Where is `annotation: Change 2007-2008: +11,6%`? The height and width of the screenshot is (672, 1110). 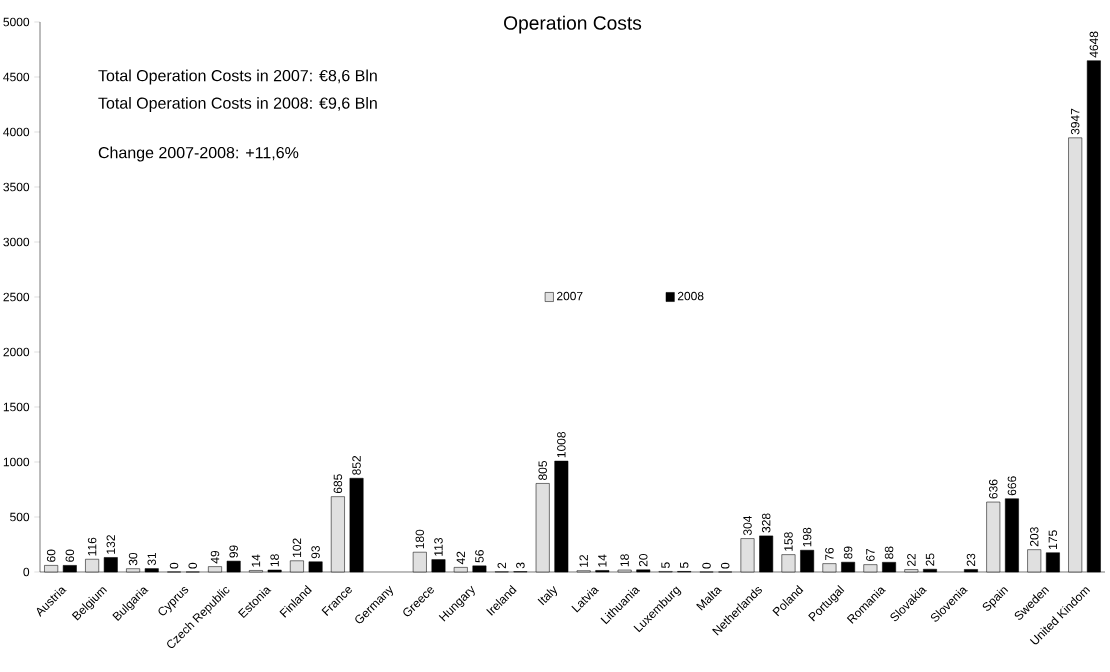
annotation: Change 2007-2008: +11,6% is located at coordinates (198, 154).